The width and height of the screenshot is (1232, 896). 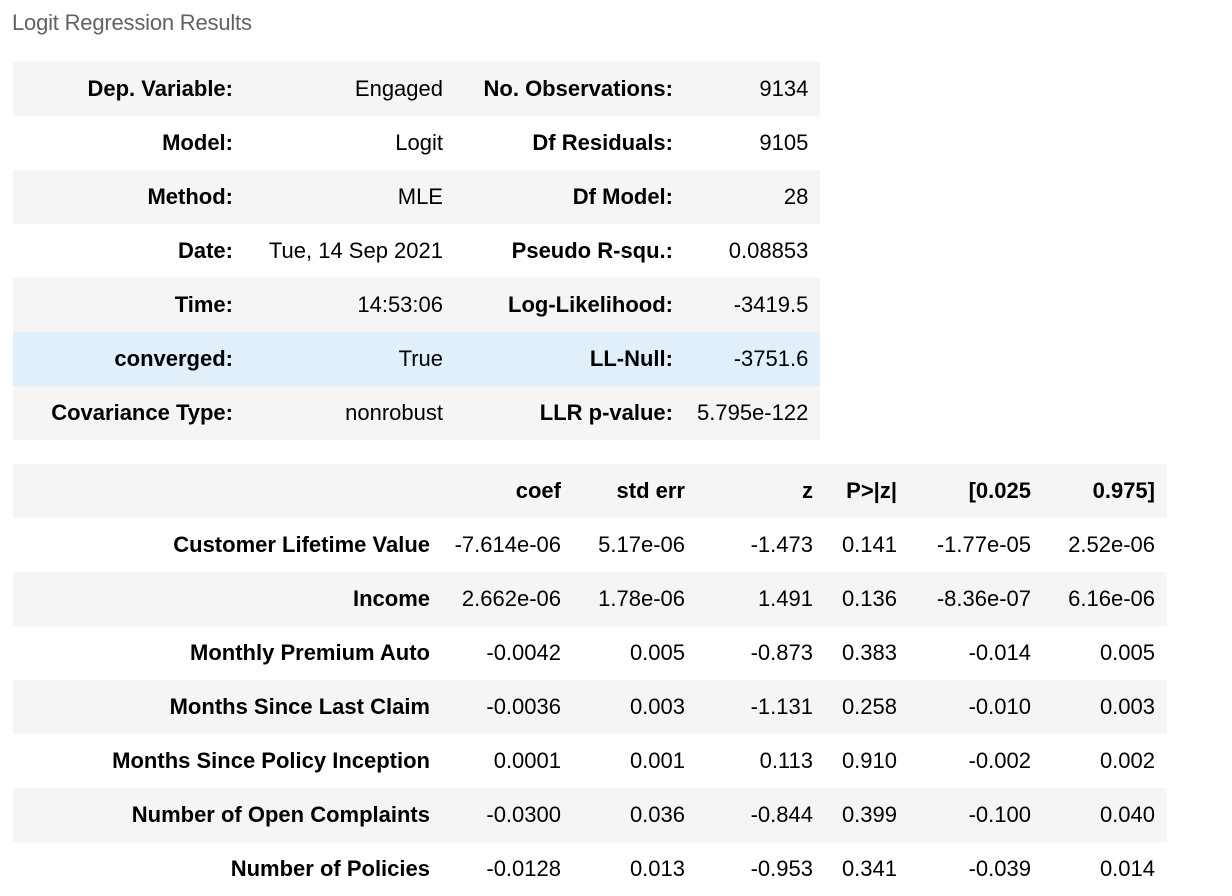 What do you see at coordinates (394, 412) in the screenshot?
I see `summary-value: nonrobust` at bounding box center [394, 412].